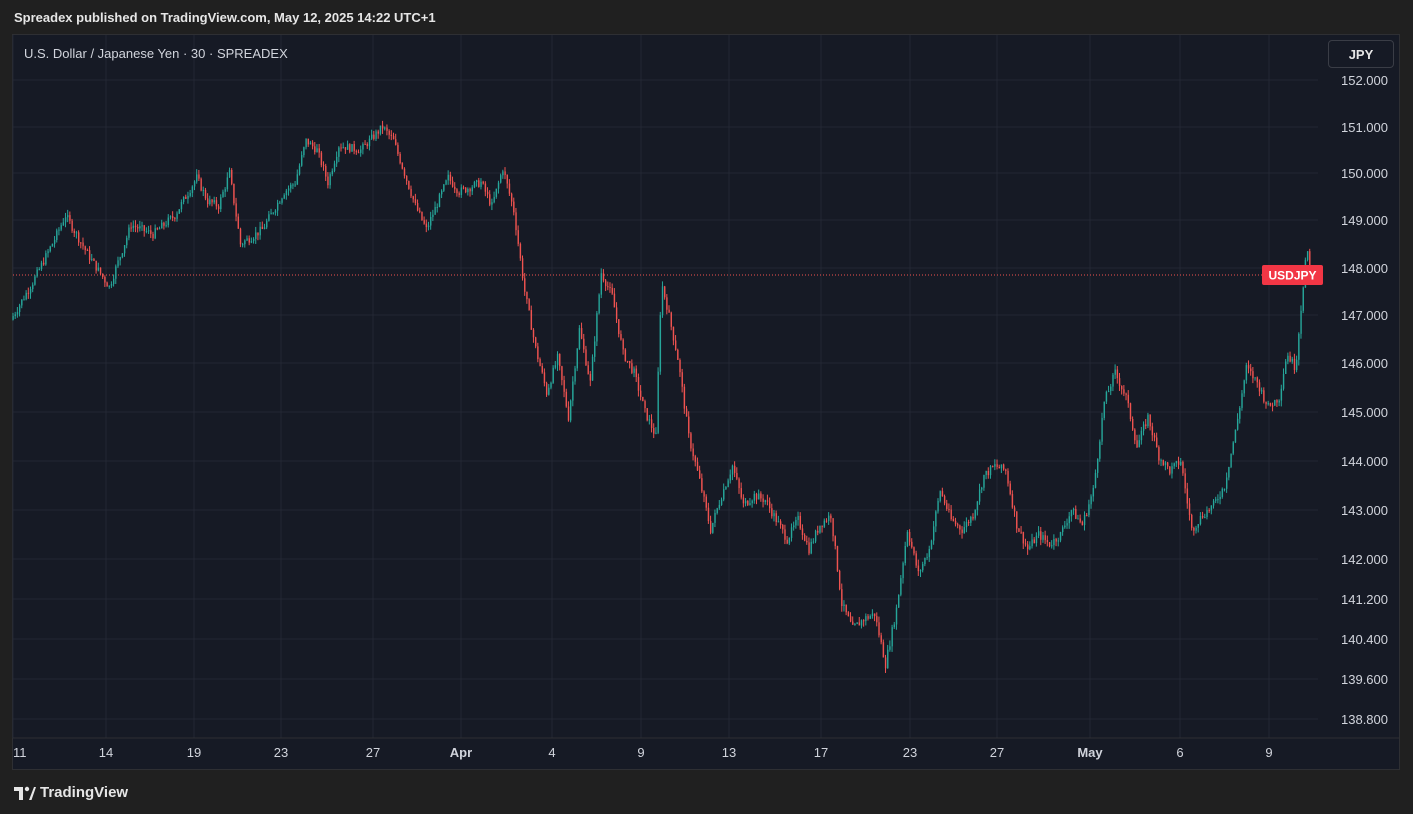 The image size is (1413, 814). I want to click on tradingview-logo: TradingView, so click(71, 792).